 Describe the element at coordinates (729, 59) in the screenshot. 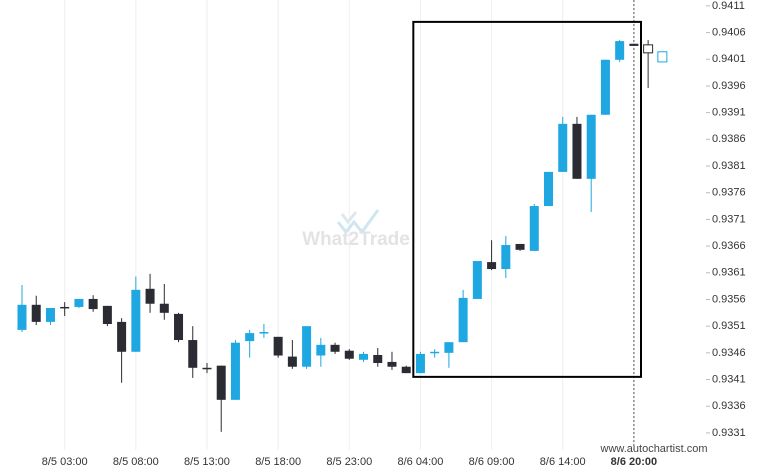

I see `y-tick-label: 0.9401` at that location.